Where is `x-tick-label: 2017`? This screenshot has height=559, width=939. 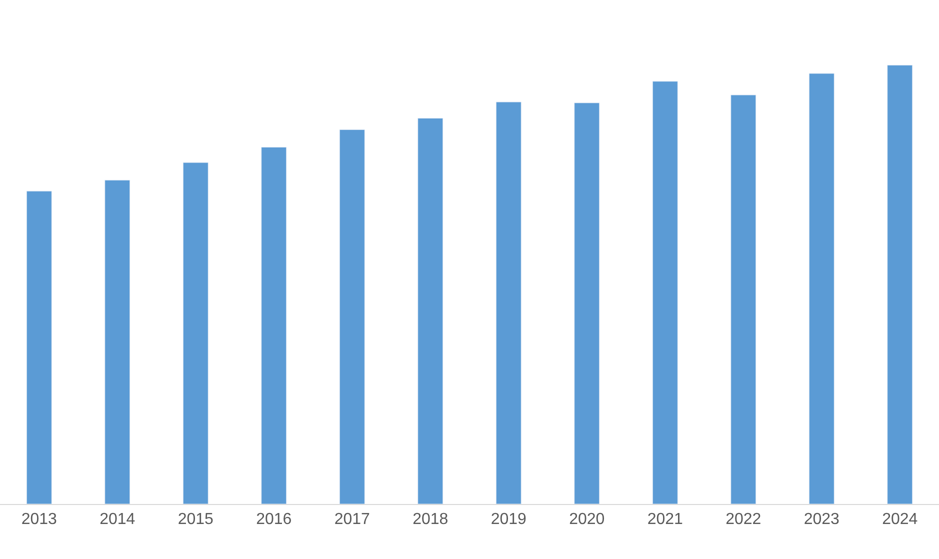
x-tick-label: 2017 is located at coordinates (352, 519).